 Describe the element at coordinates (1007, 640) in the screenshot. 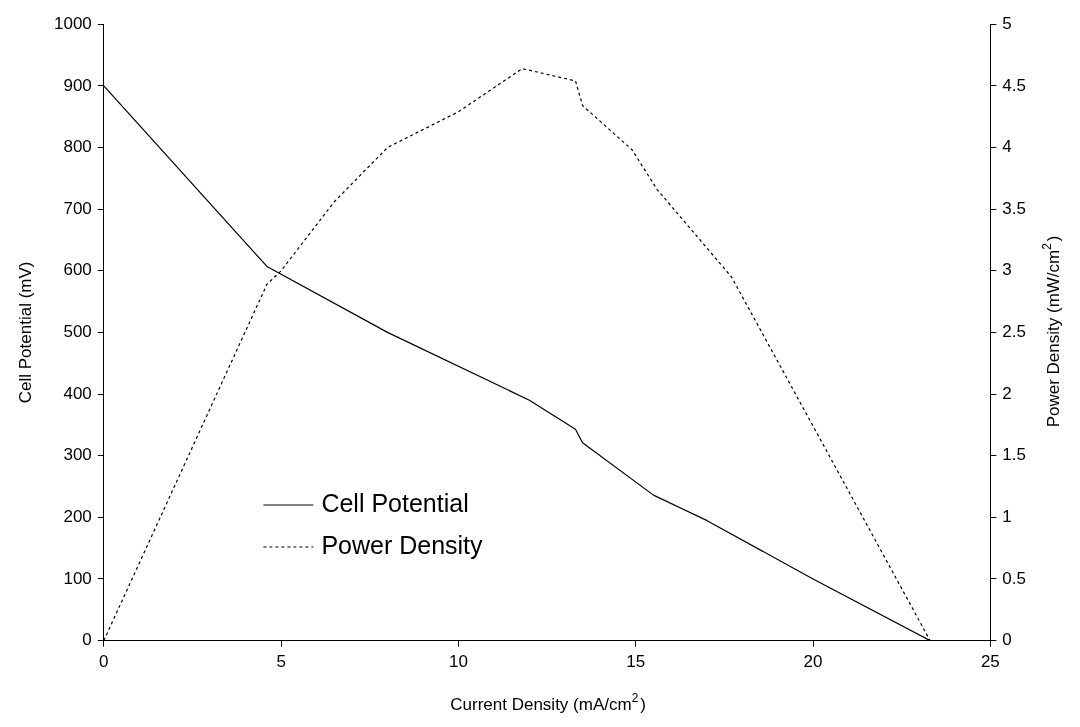

I see `y2-tick-label: 0` at that location.